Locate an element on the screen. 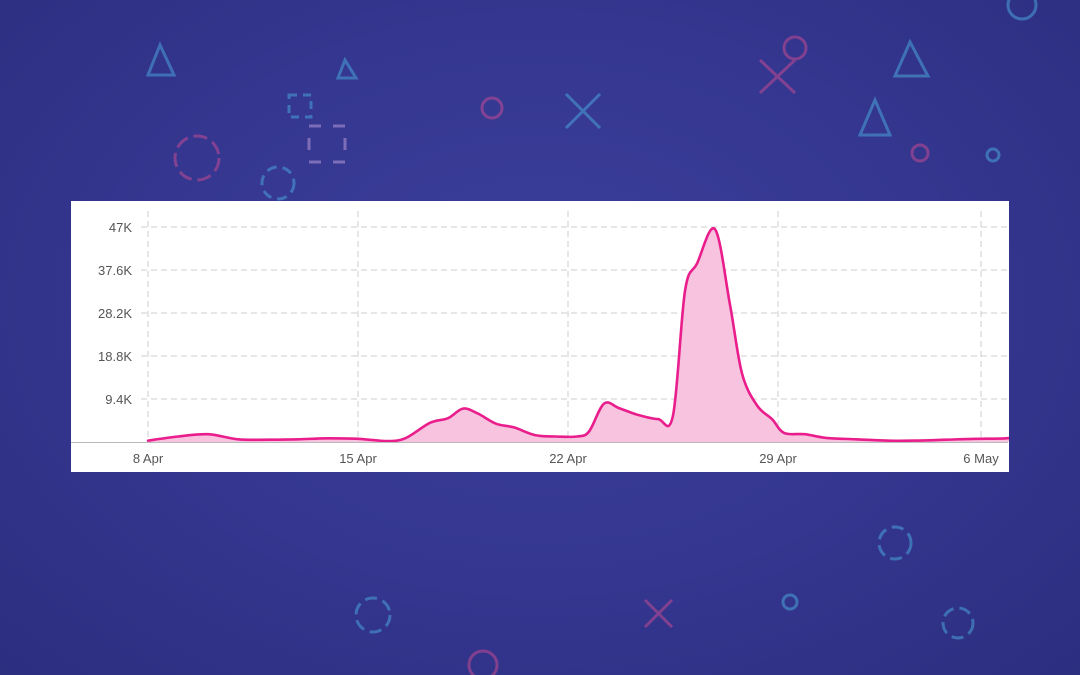 The width and height of the screenshot is (1080, 675). y-tick-label: 47K is located at coordinates (120, 227).